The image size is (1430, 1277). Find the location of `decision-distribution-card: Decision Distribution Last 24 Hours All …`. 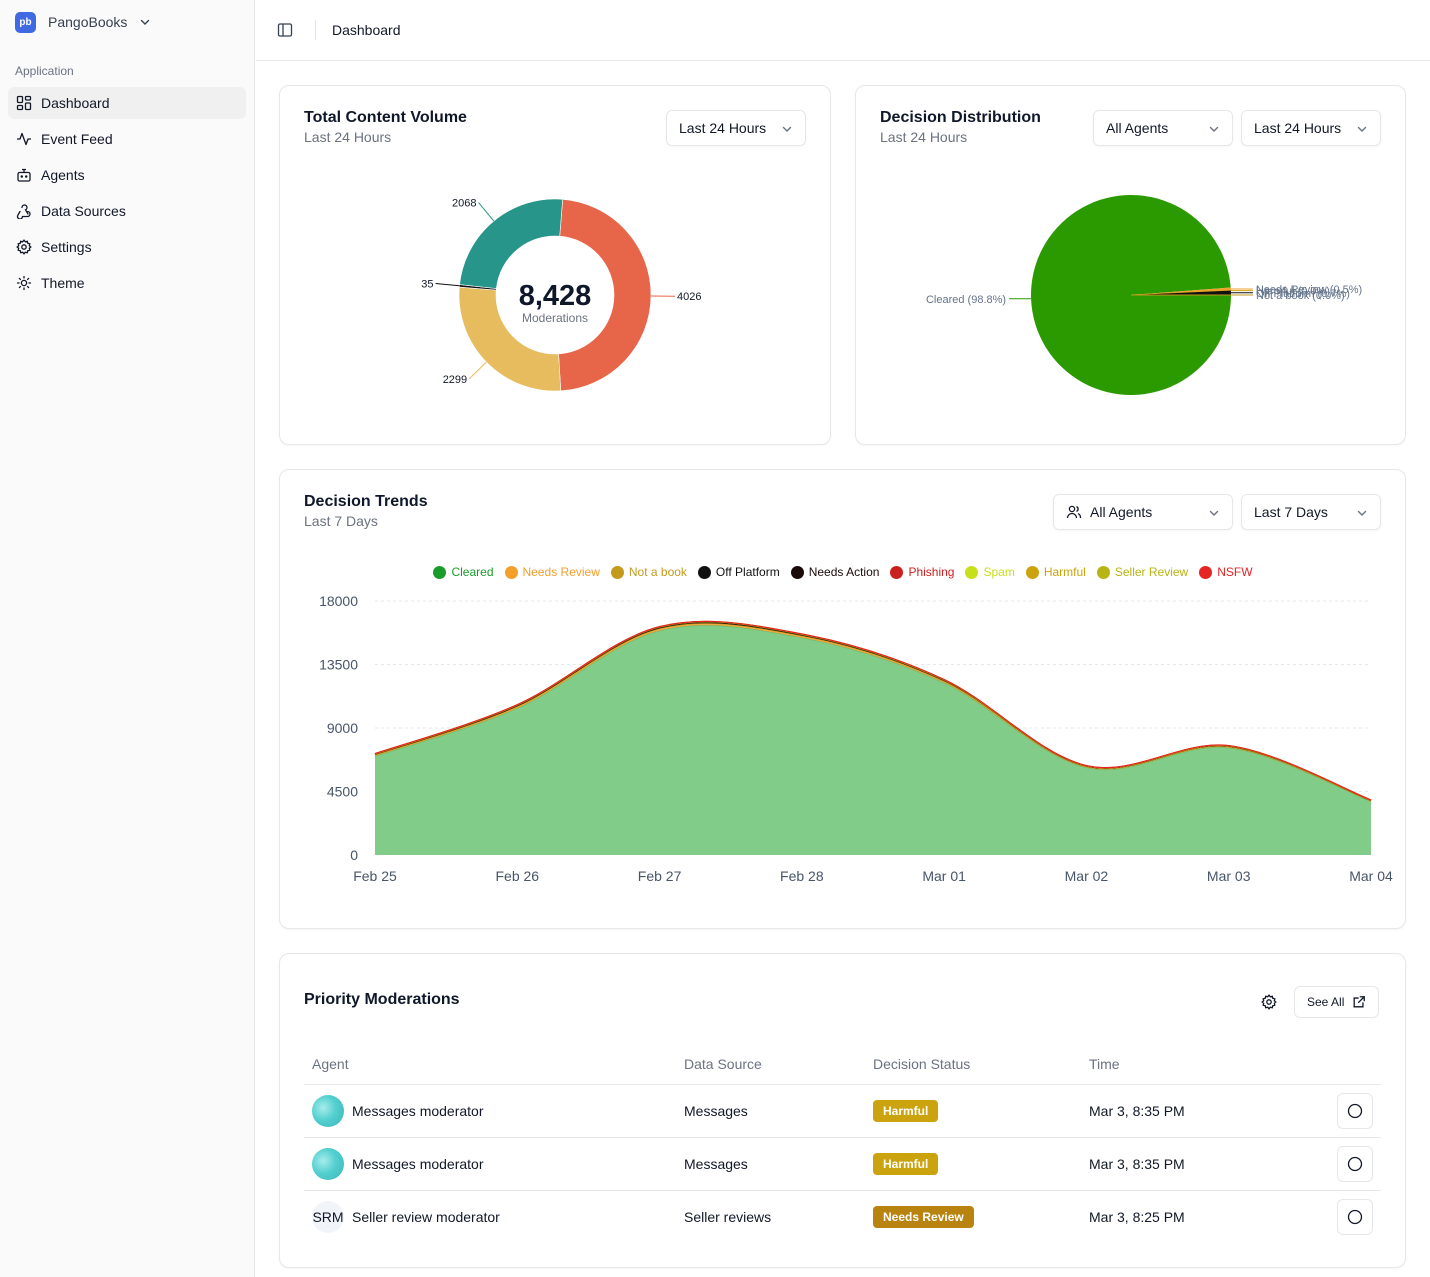

decision-distribution-card: Decision Distribution Last 24 Hours All … is located at coordinates (1130, 265).